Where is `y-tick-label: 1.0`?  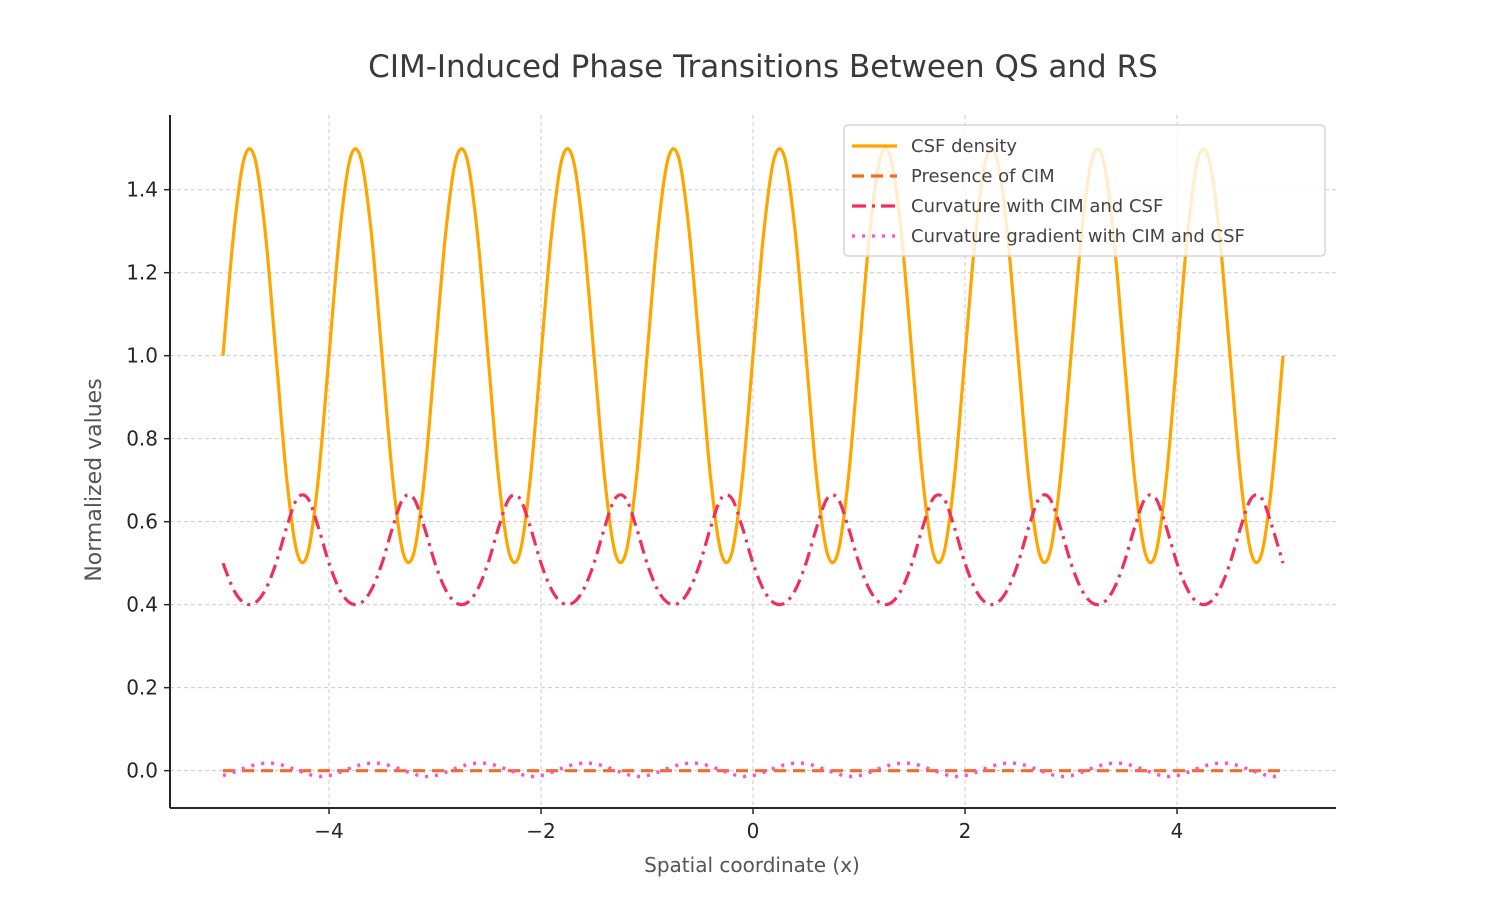 y-tick-label: 1.0 is located at coordinates (142, 356).